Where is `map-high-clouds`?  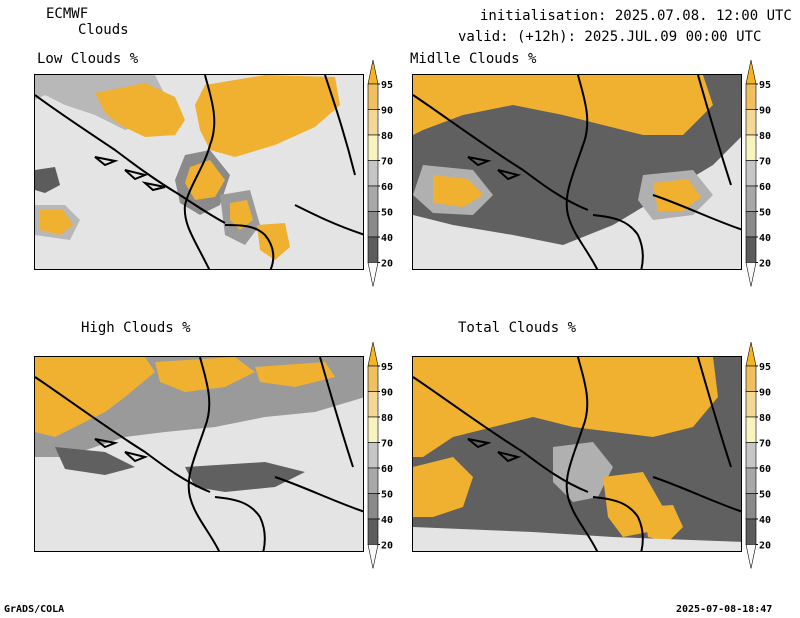
map-high-clouds is located at coordinates (199, 454).